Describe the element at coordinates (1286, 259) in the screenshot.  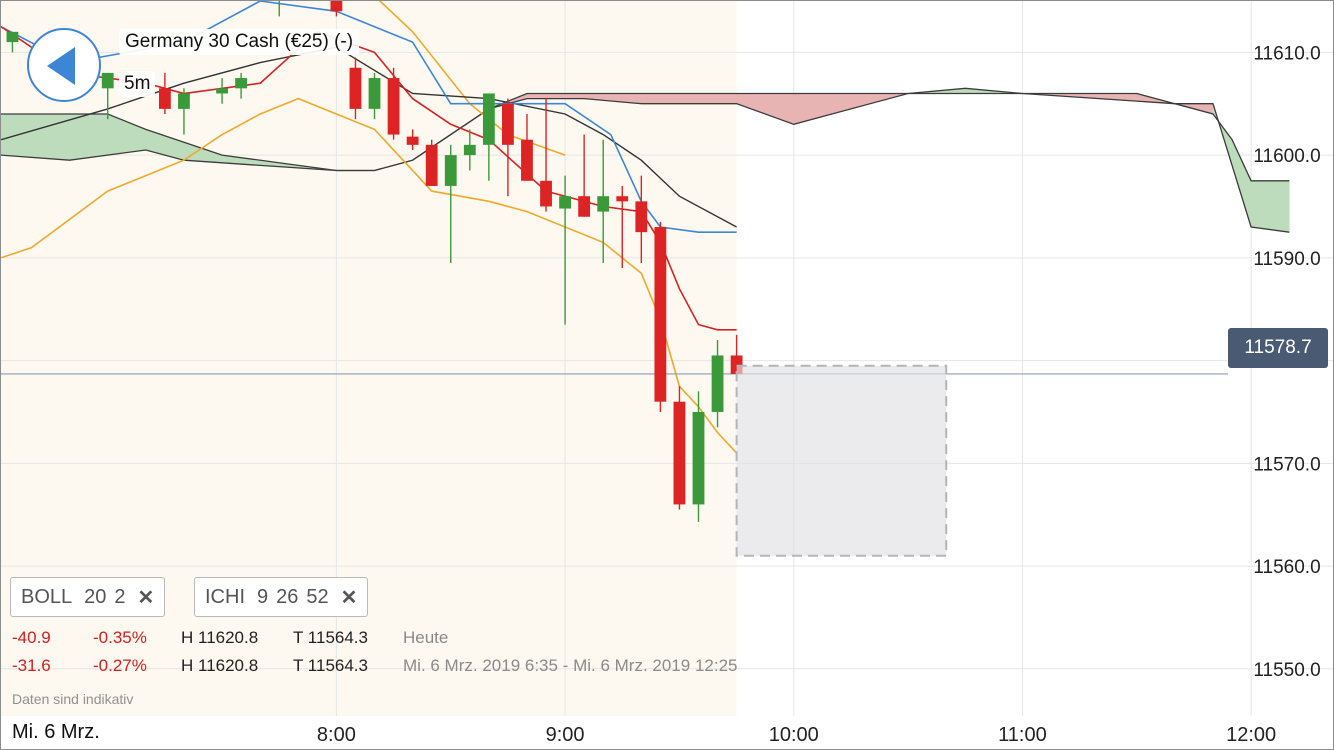
I see `y-tick-label: 11590.0` at that location.